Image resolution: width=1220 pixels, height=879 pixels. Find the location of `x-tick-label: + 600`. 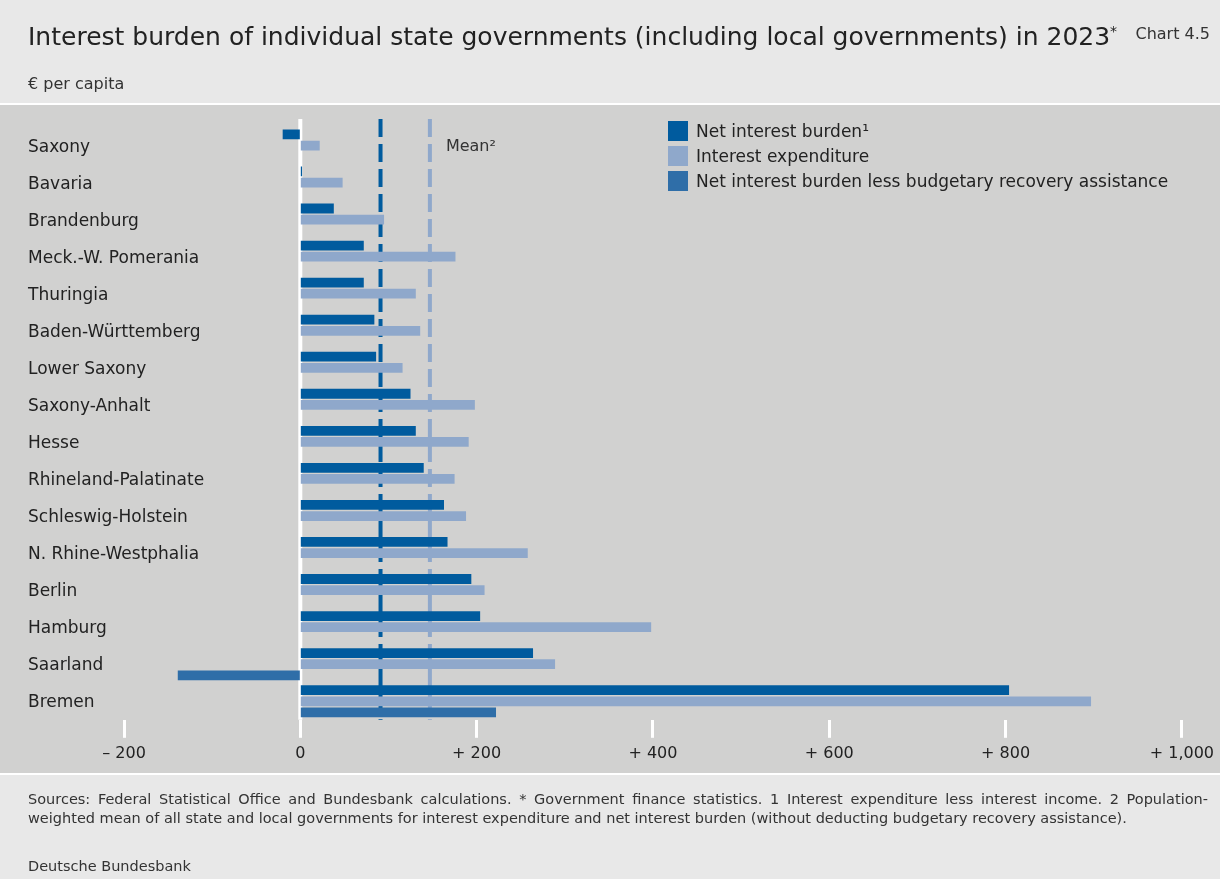

x-tick-label: + 600 is located at coordinates (829, 752).